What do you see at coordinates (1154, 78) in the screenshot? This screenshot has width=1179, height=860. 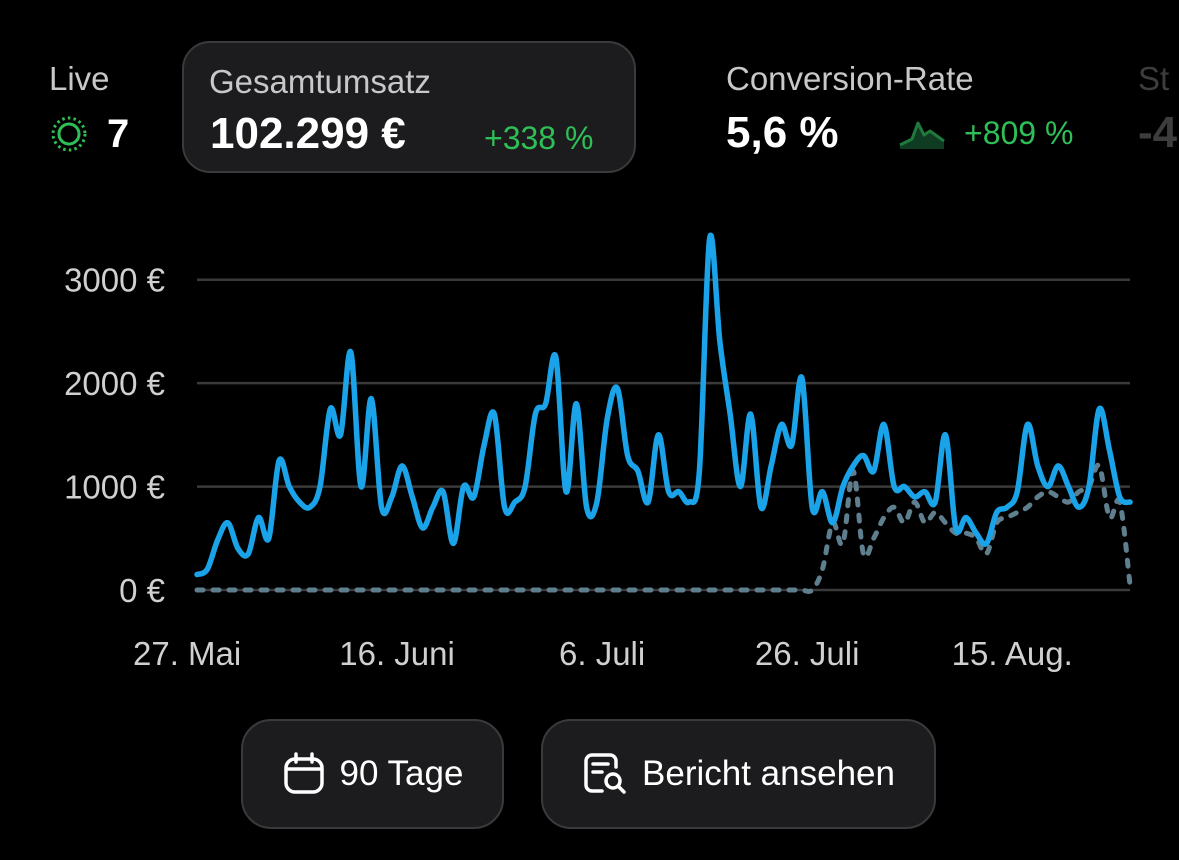 I see `next-metric-label: St` at bounding box center [1154, 78].